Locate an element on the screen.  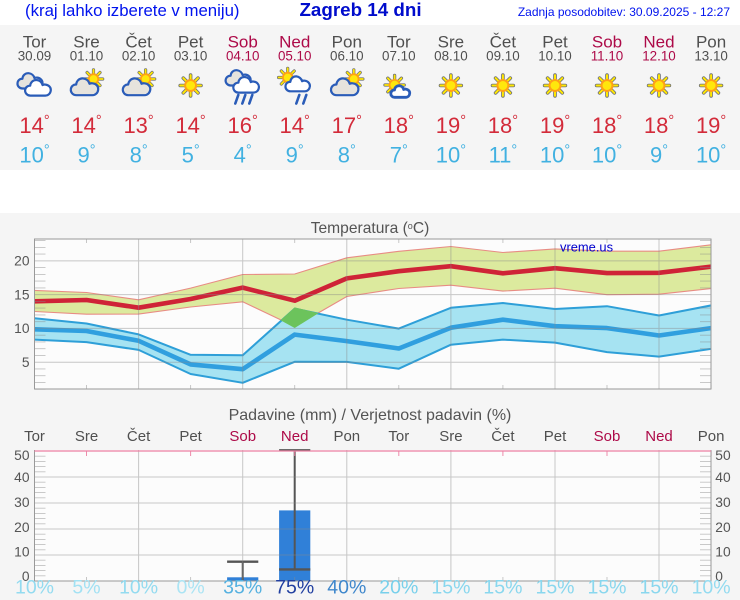
svg-text: vreme.us is located at coordinates (586, 247).